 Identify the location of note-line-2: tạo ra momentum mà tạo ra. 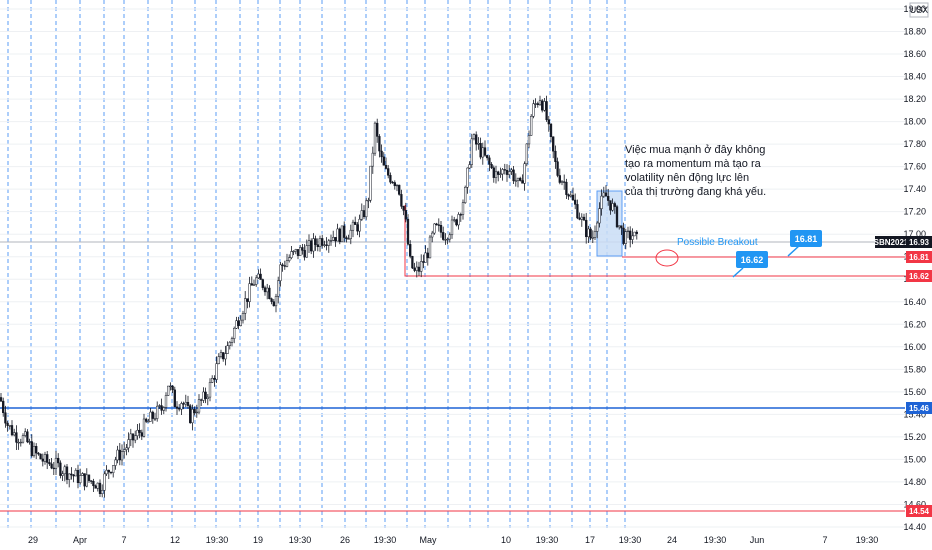
(693, 164).